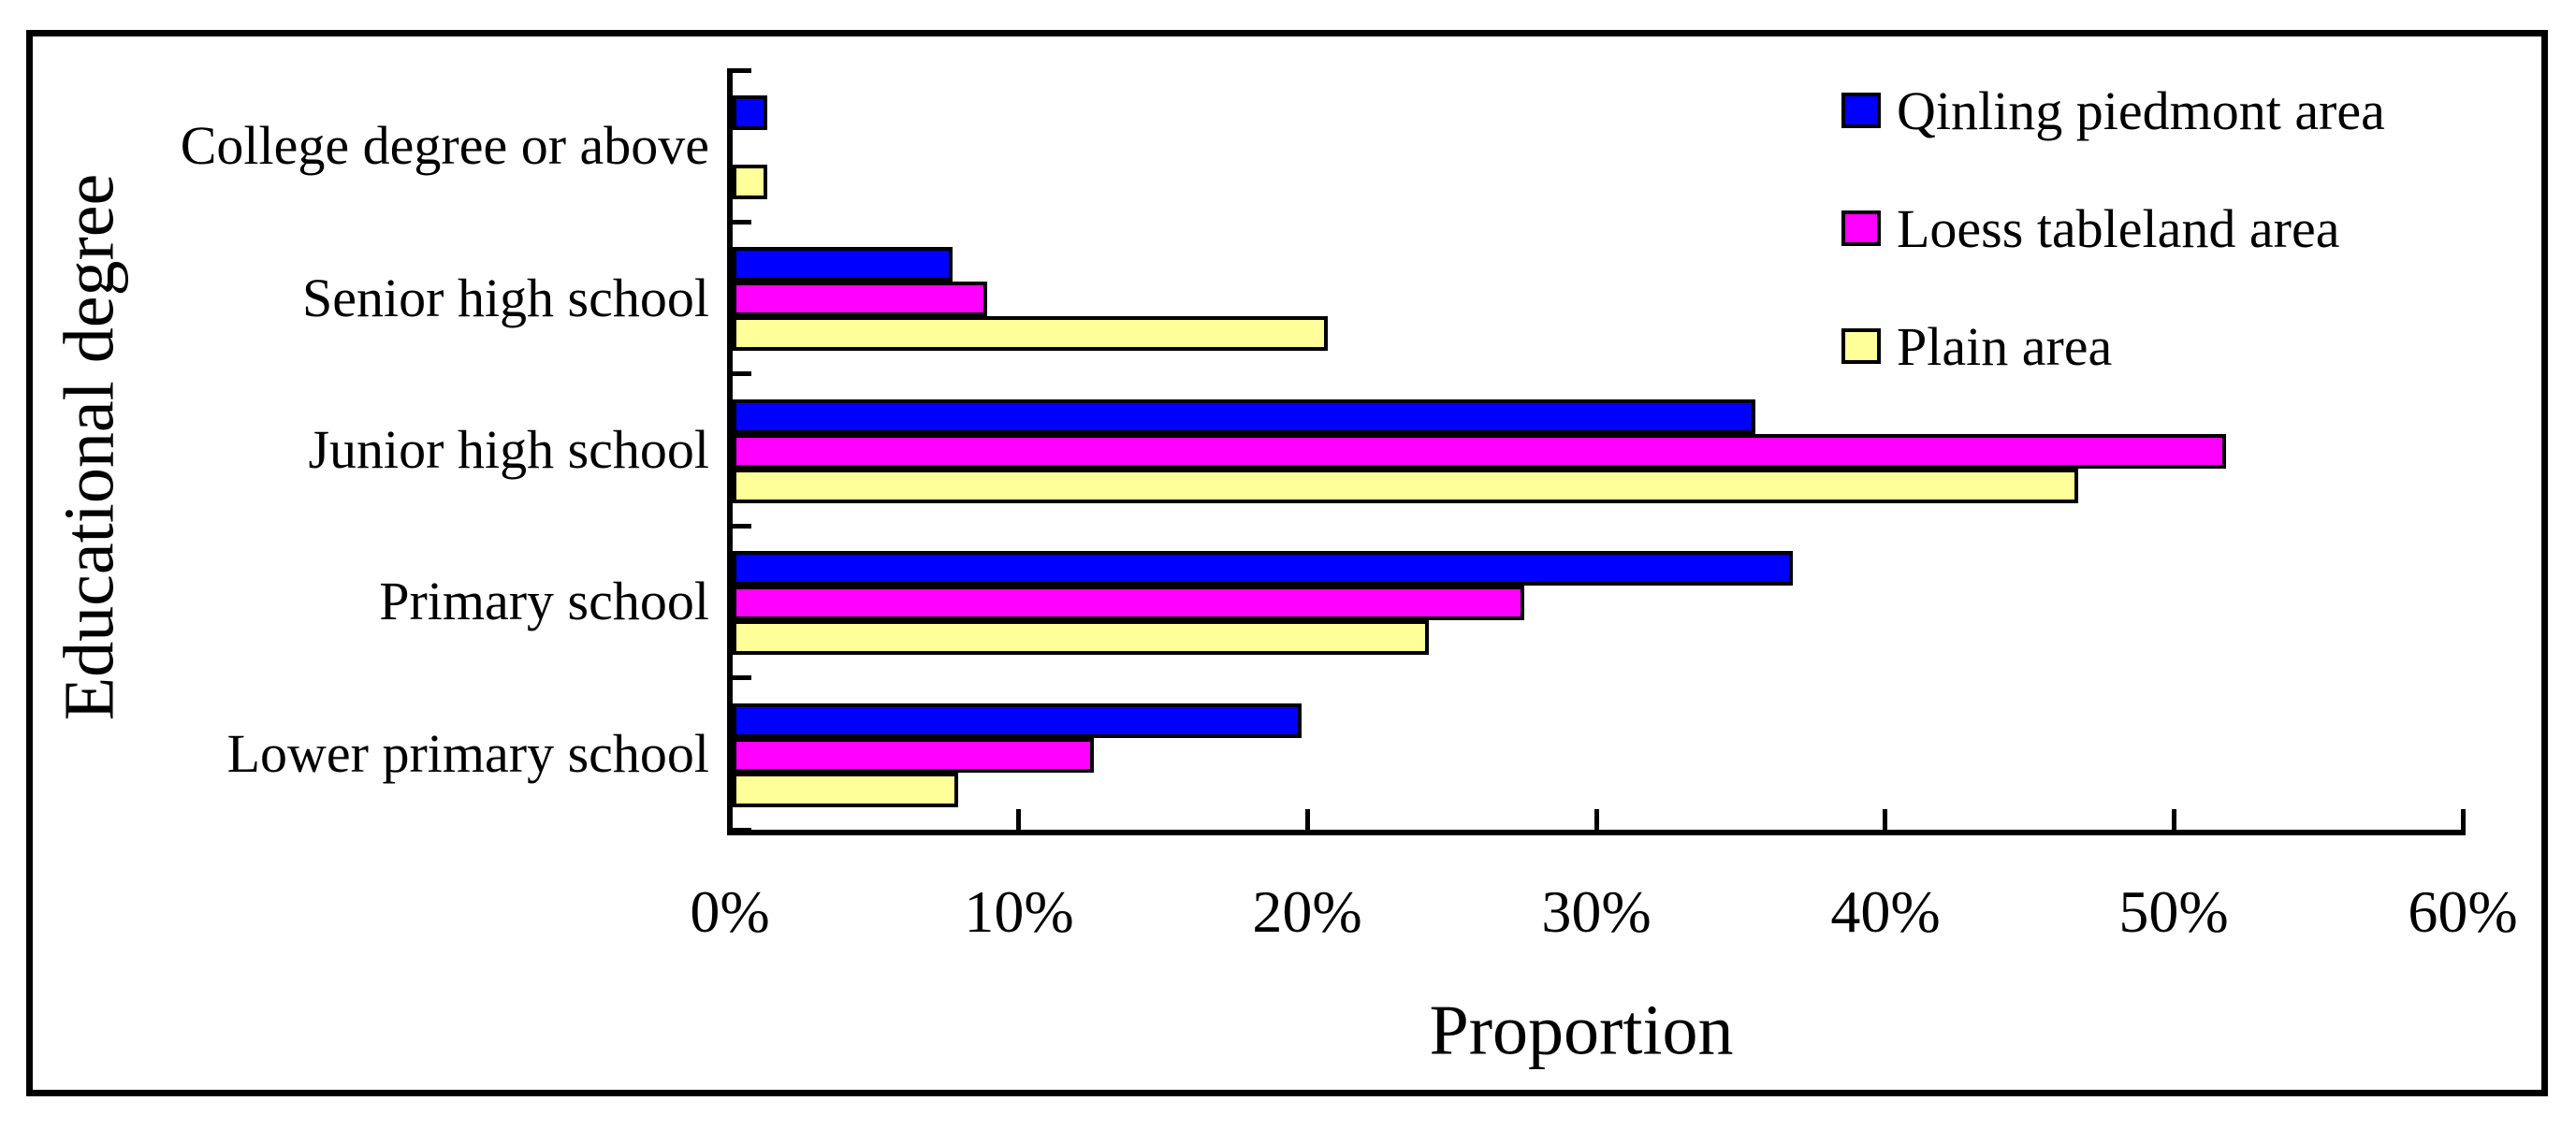  I want to click on x-tick-label: 40%, so click(1885, 911).